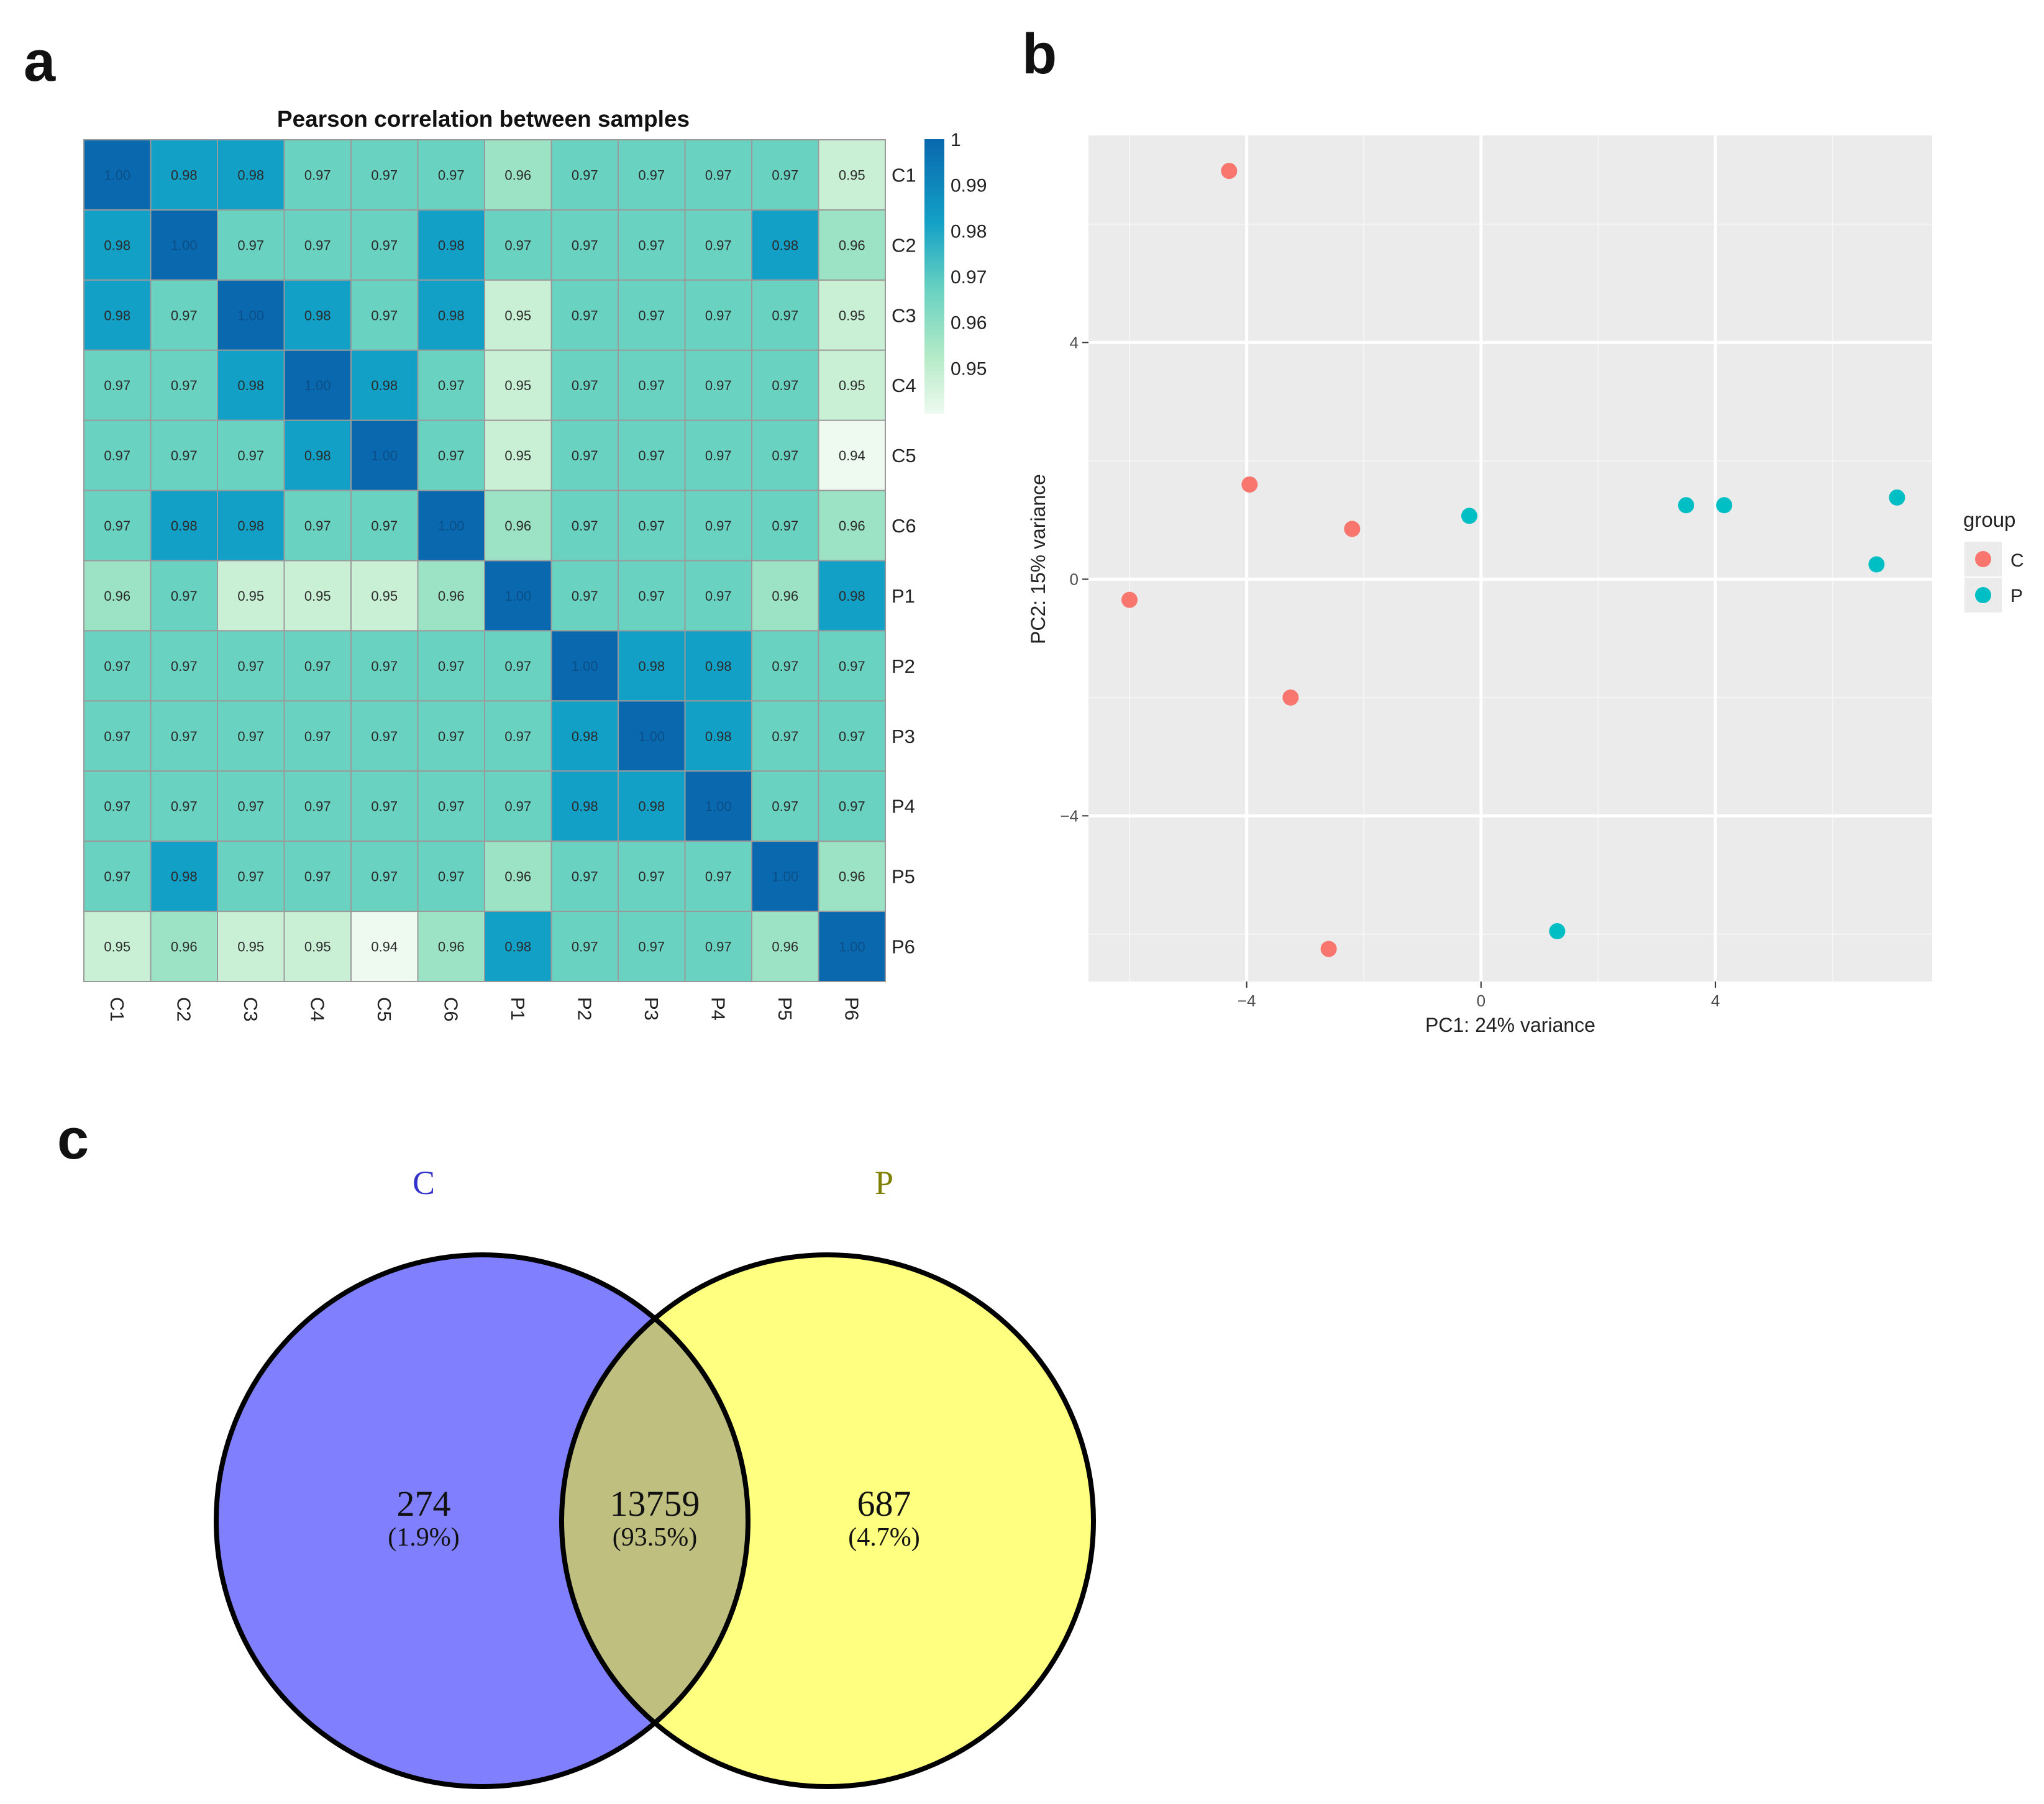 The height and width of the screenshot is (1804, 2044). What do you see at coordinates (1983, 559) in the screenshot?
I see `pca-legend-key-C` at bounding box center [1983, 559].